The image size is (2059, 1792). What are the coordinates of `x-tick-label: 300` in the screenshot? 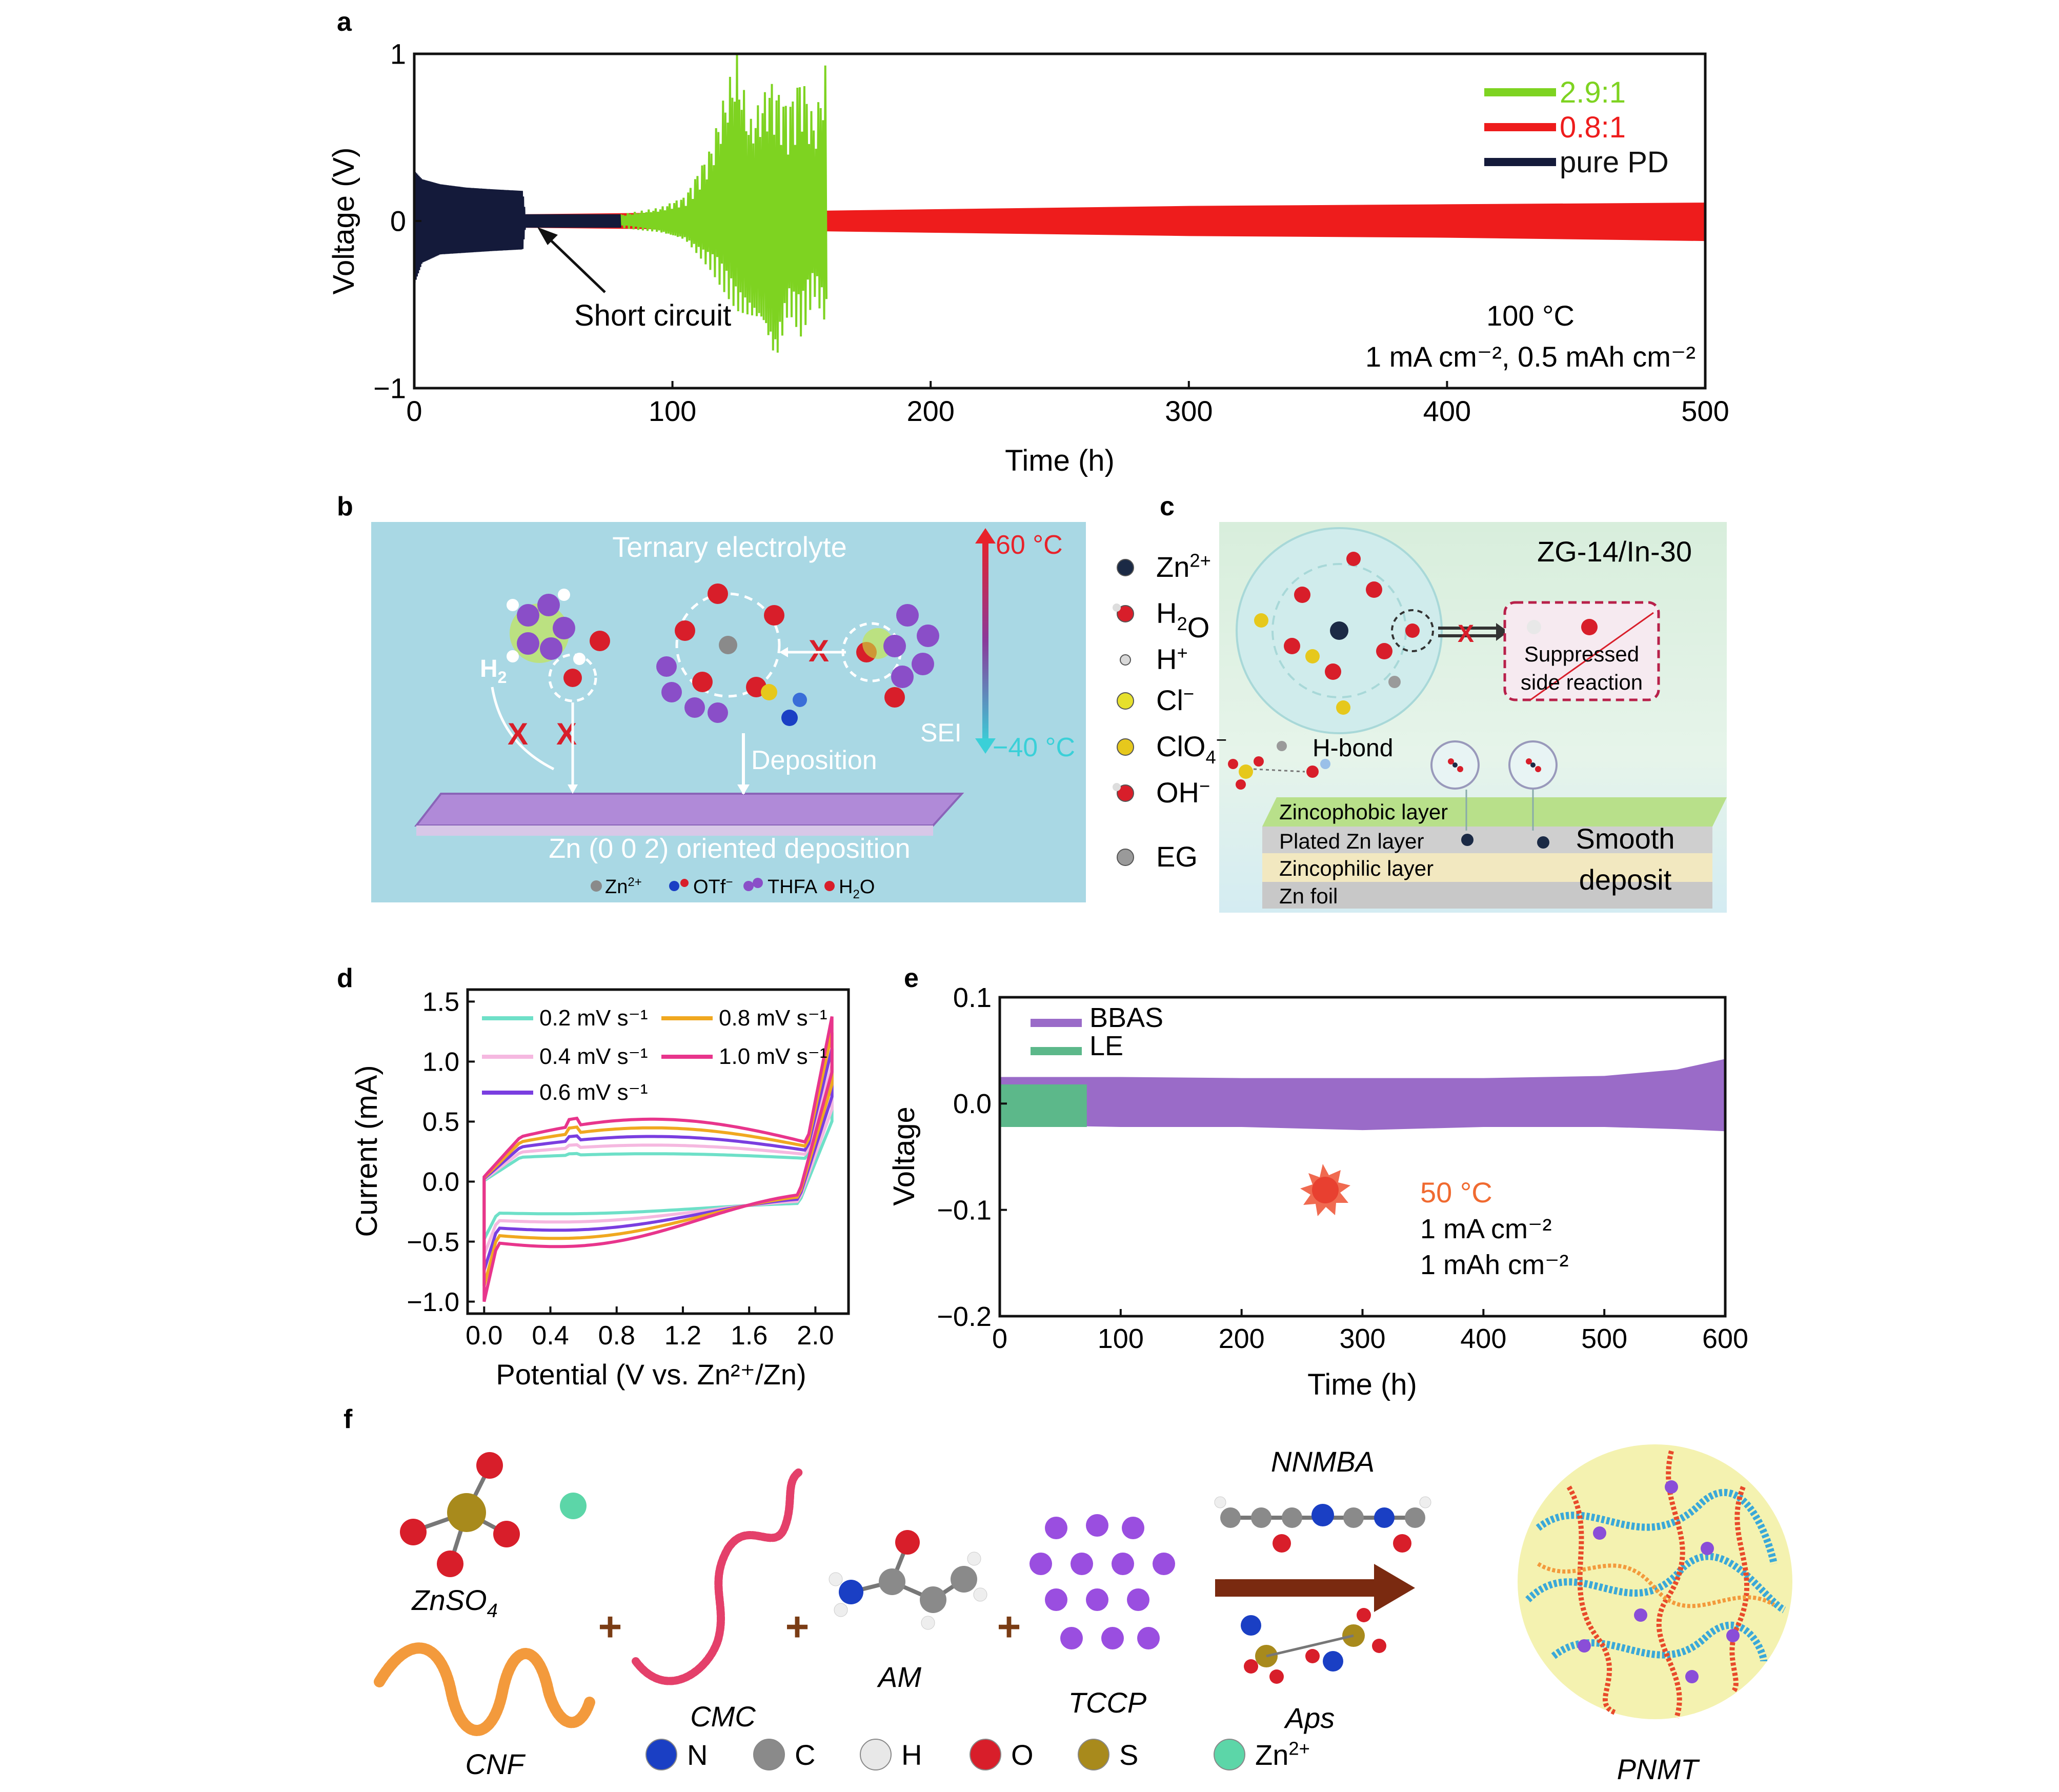 It's located at (1189, 411).